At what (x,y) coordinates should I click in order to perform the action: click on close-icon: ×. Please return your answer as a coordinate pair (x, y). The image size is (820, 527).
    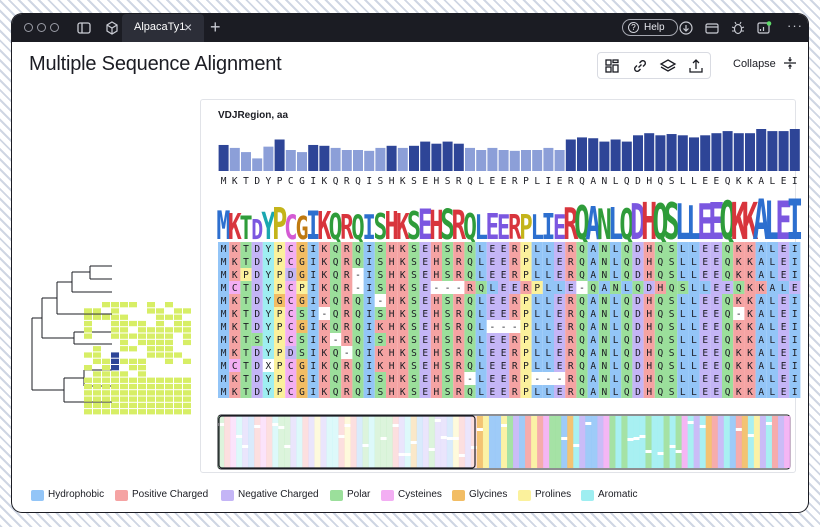
    Looking at the image, I should click on (188, 27).